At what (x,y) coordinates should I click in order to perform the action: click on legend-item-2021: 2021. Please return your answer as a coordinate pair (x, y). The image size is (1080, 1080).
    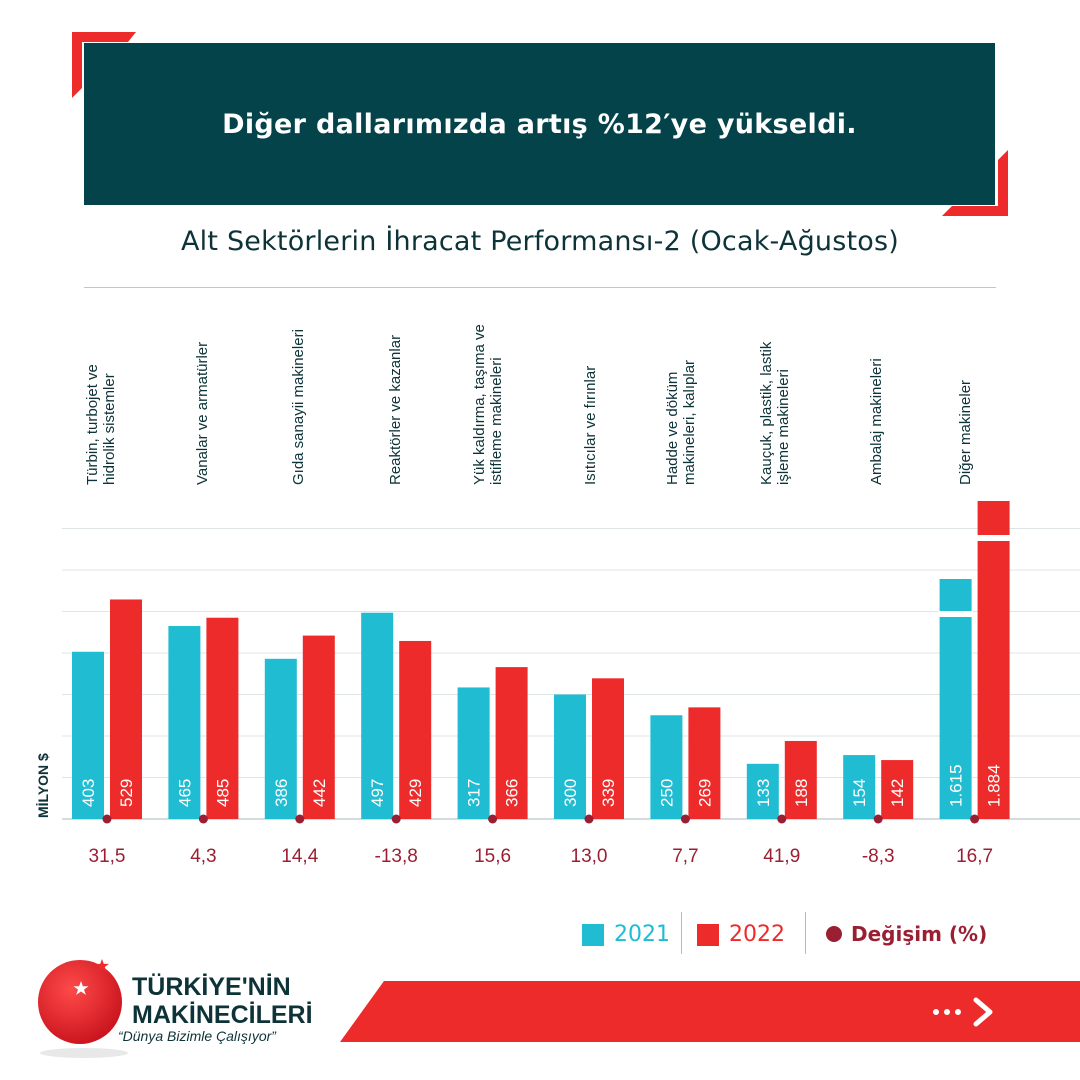
    Looking at the image, I should click on (626, 934).